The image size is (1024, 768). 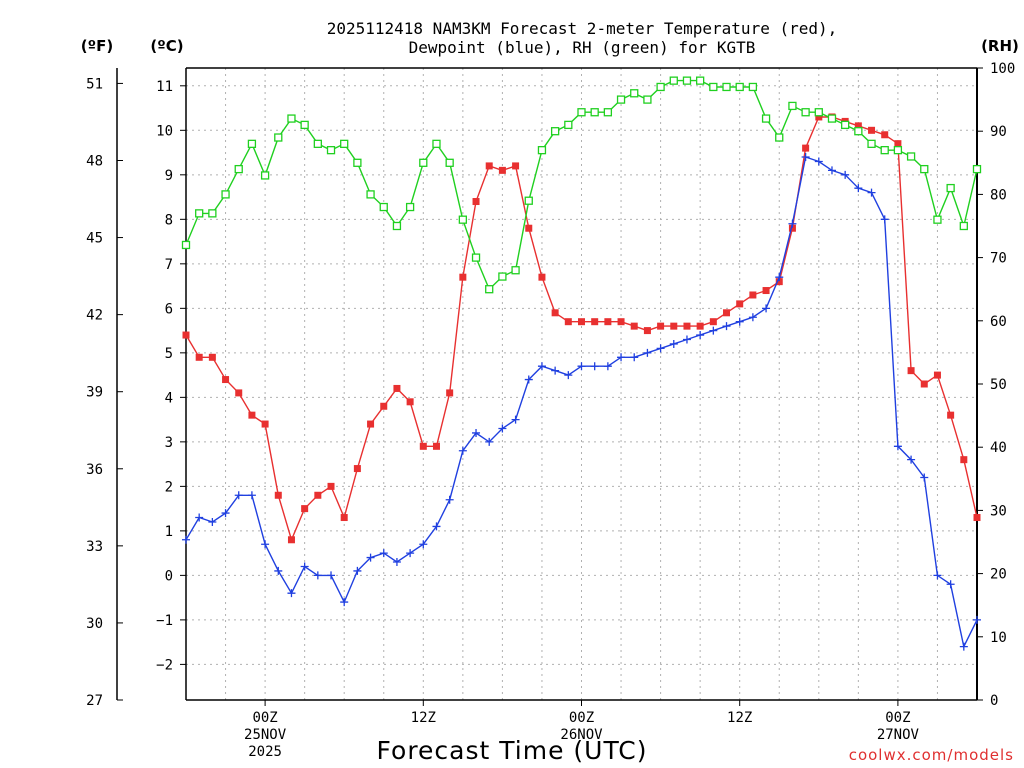 I want to click on rh-tick-label: 60, so click(x=998, y=322).